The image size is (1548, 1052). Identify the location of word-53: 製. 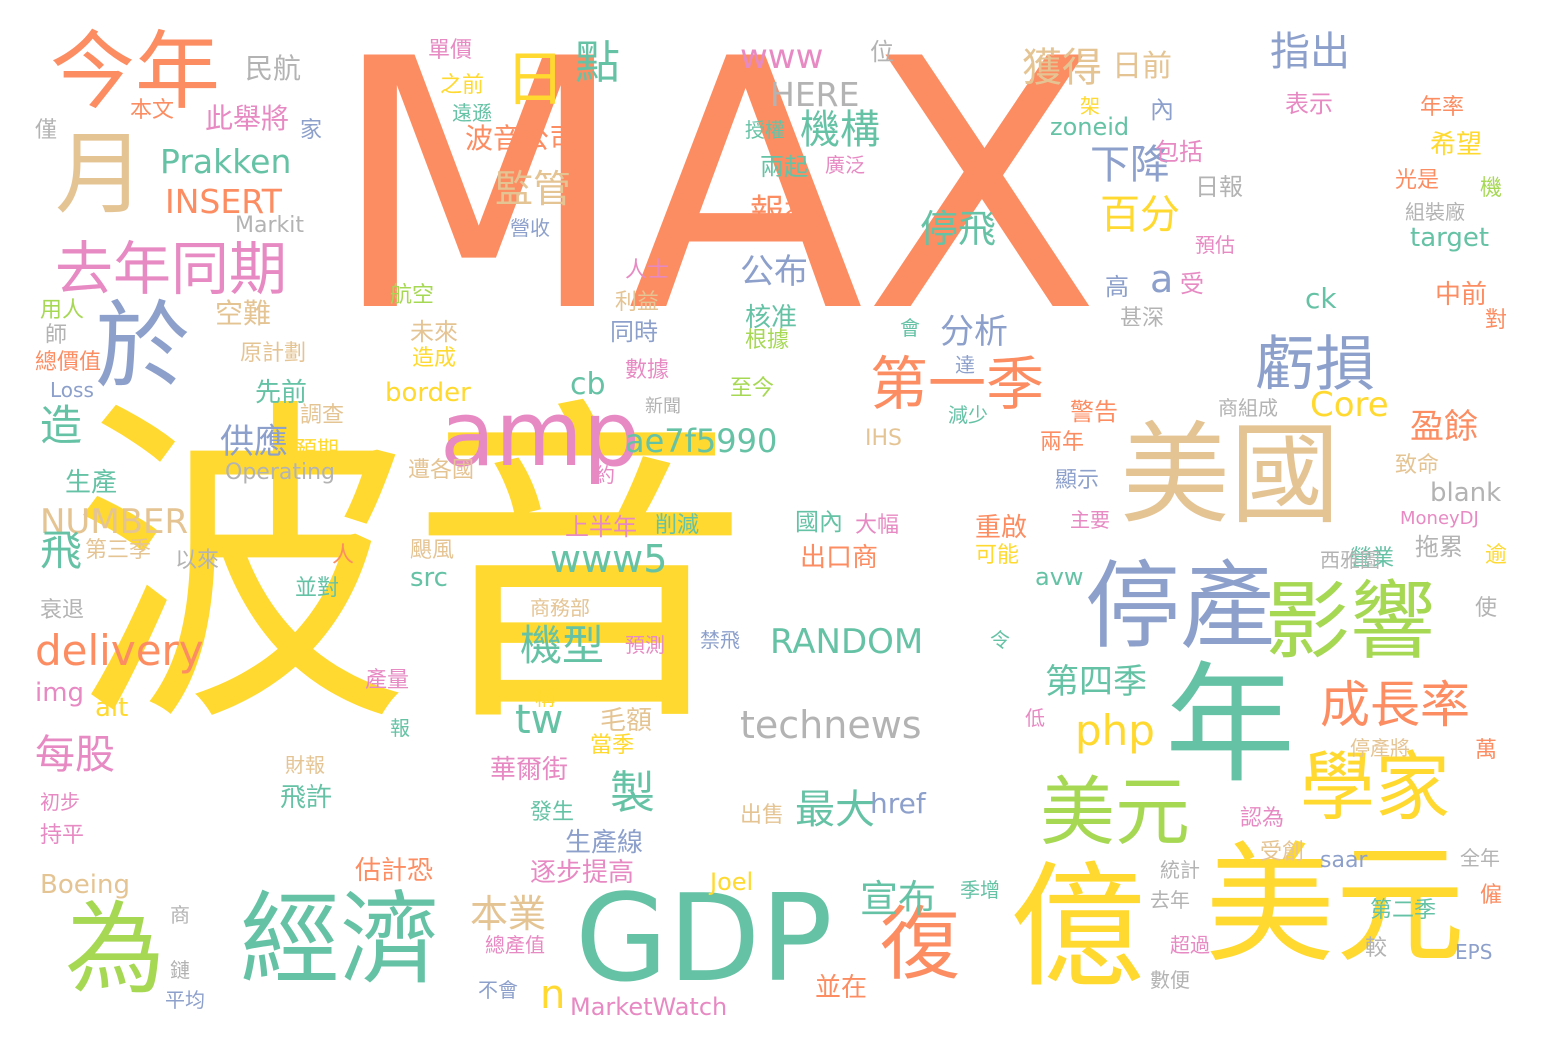
(633, 792).